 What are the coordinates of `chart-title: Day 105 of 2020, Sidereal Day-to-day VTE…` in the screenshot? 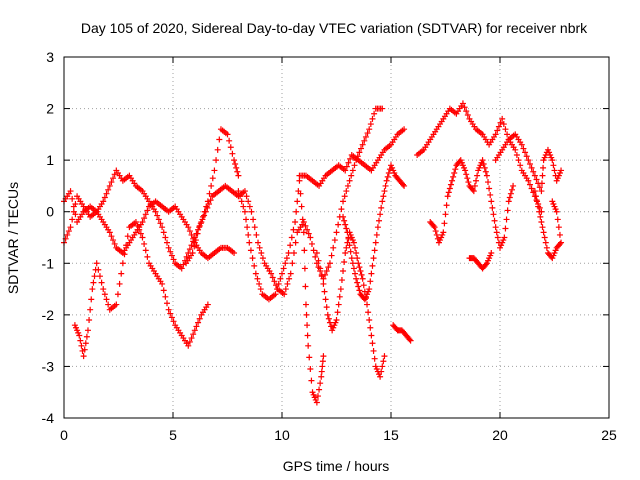 It's located at (334, 28).